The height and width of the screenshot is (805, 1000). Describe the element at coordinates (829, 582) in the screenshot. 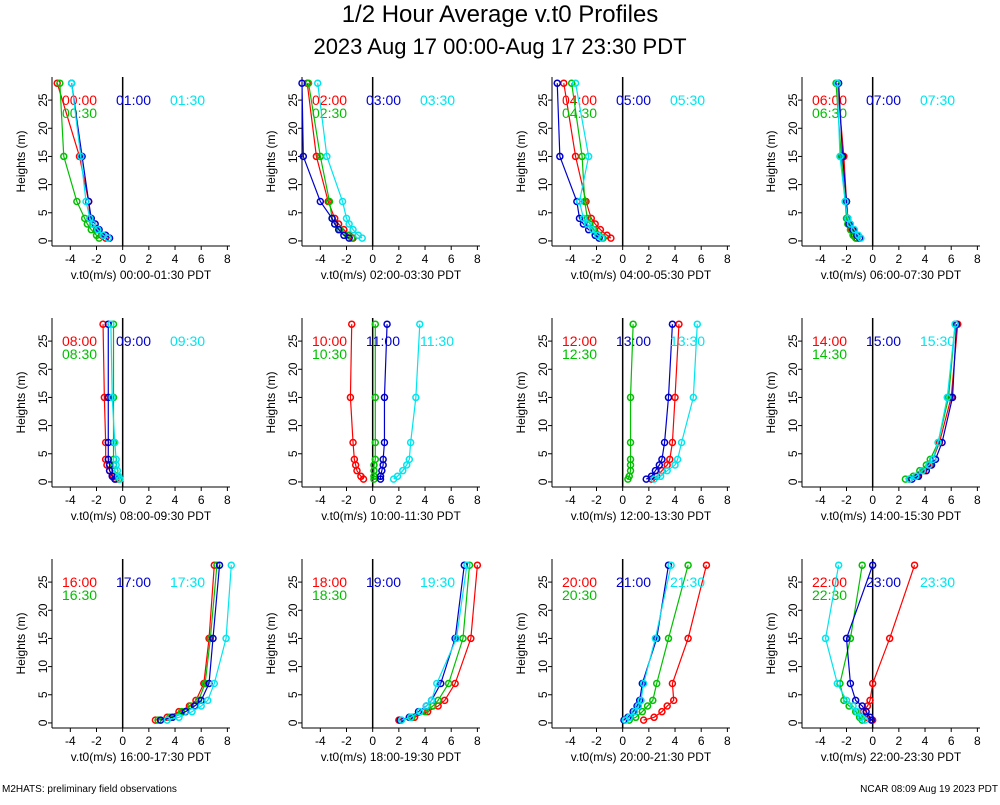

I see `legend-label: 22:00` at that location.